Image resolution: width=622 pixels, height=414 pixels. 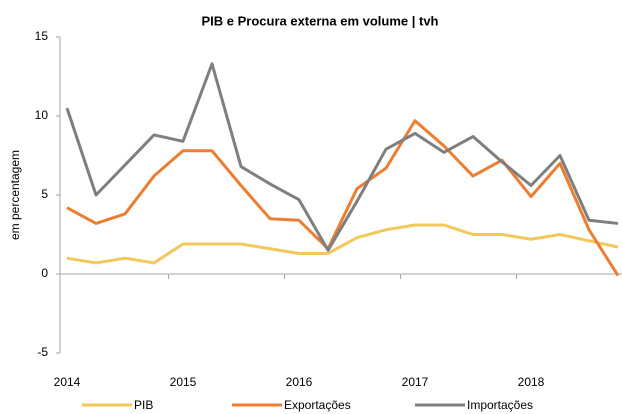 What do you see at coordinates (342, 244) in the screenshot?
I see `series-line` at bounding box center [342, 244].